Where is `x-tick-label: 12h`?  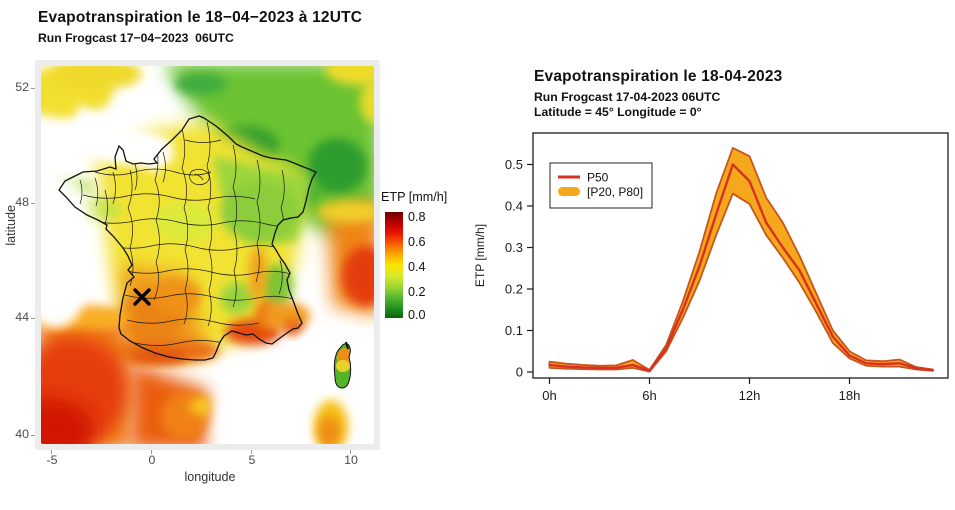 x-tick-label: 12h is located at coordinates (750, 395).